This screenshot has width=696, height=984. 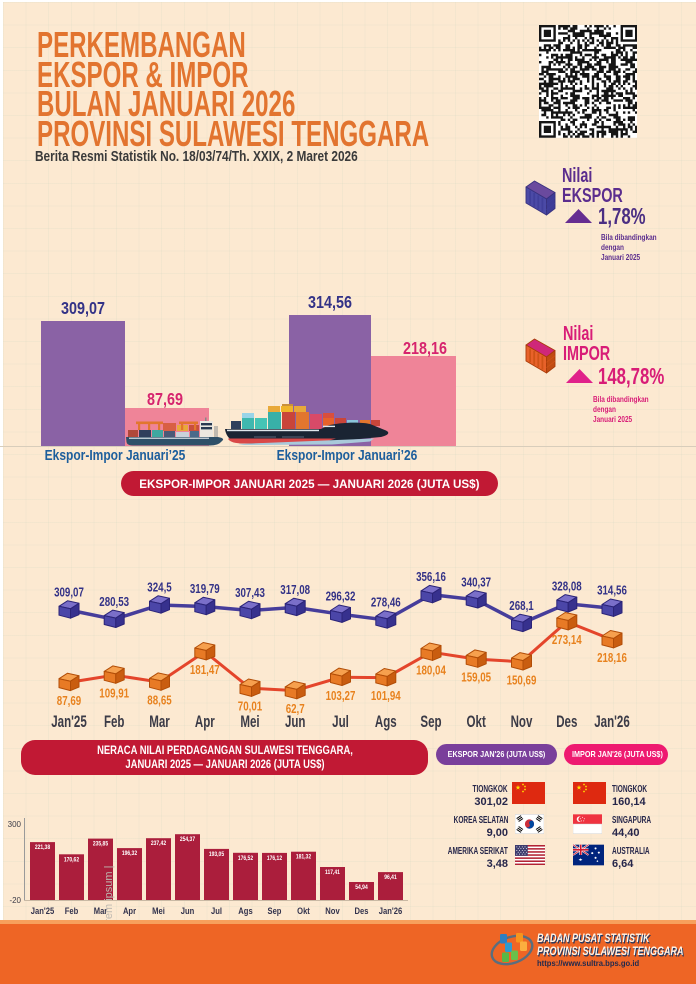 What do you see at coordinates (250, 707) in the screenshot?
I see `svg-text: 70,01` at bounding box center [250, 707].